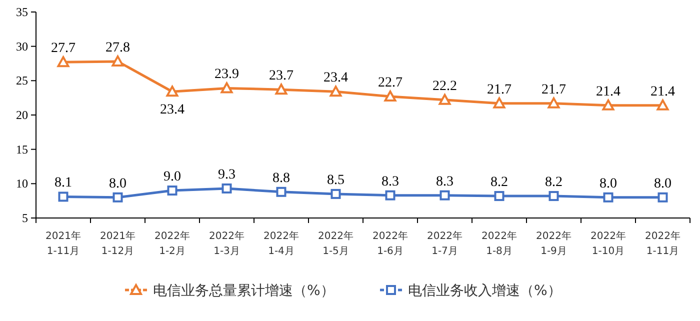 This screenshot has height=321, width=700. Describe the element at coordinates (25, 218) in the screenshot. I see `y-tick-label: 5` at that location.